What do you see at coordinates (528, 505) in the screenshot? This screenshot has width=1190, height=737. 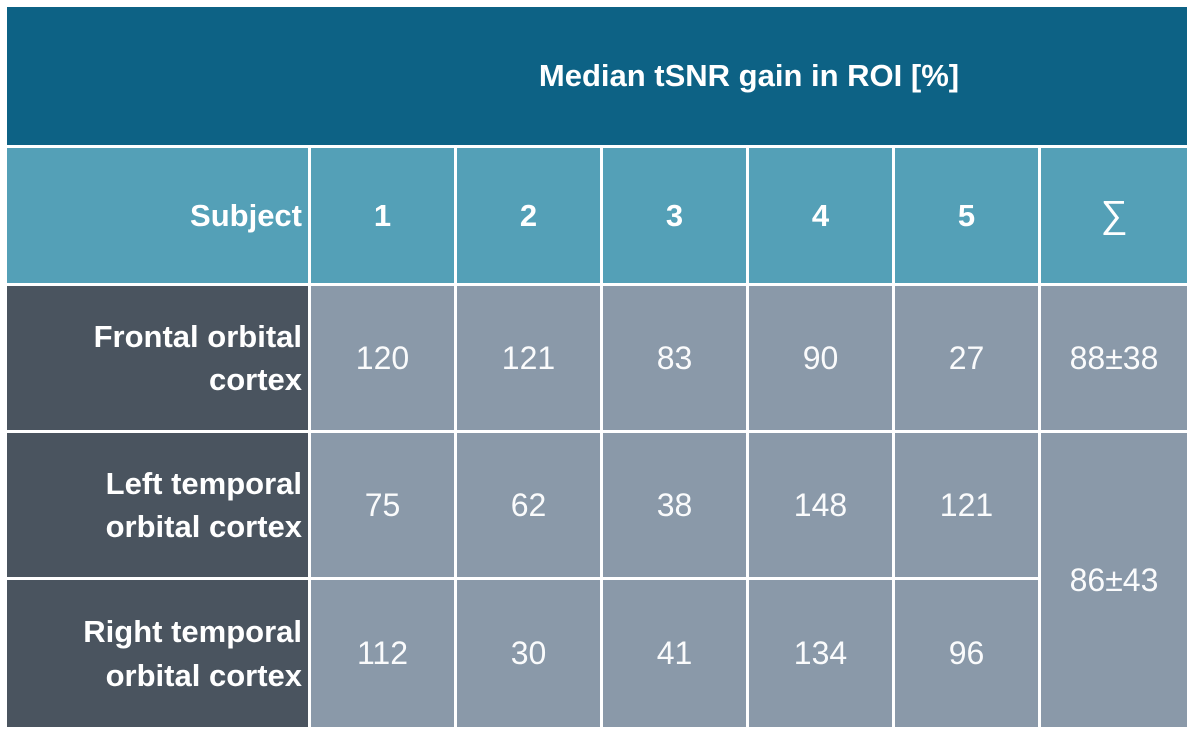 I see `cell-left-temporal-s2: 62` at bounding box center [528, 505].